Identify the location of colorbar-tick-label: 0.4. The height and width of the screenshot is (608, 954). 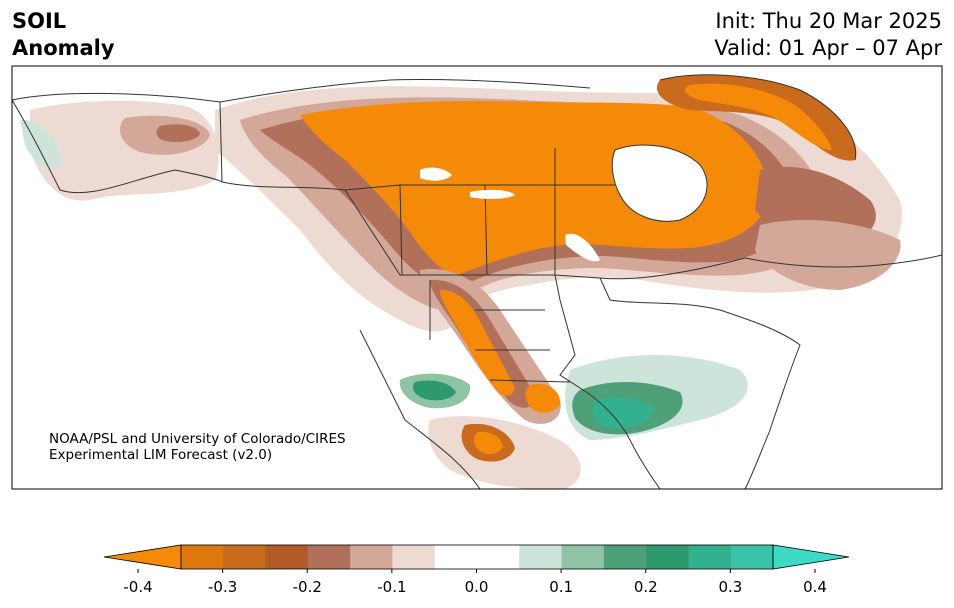
(815, 587).